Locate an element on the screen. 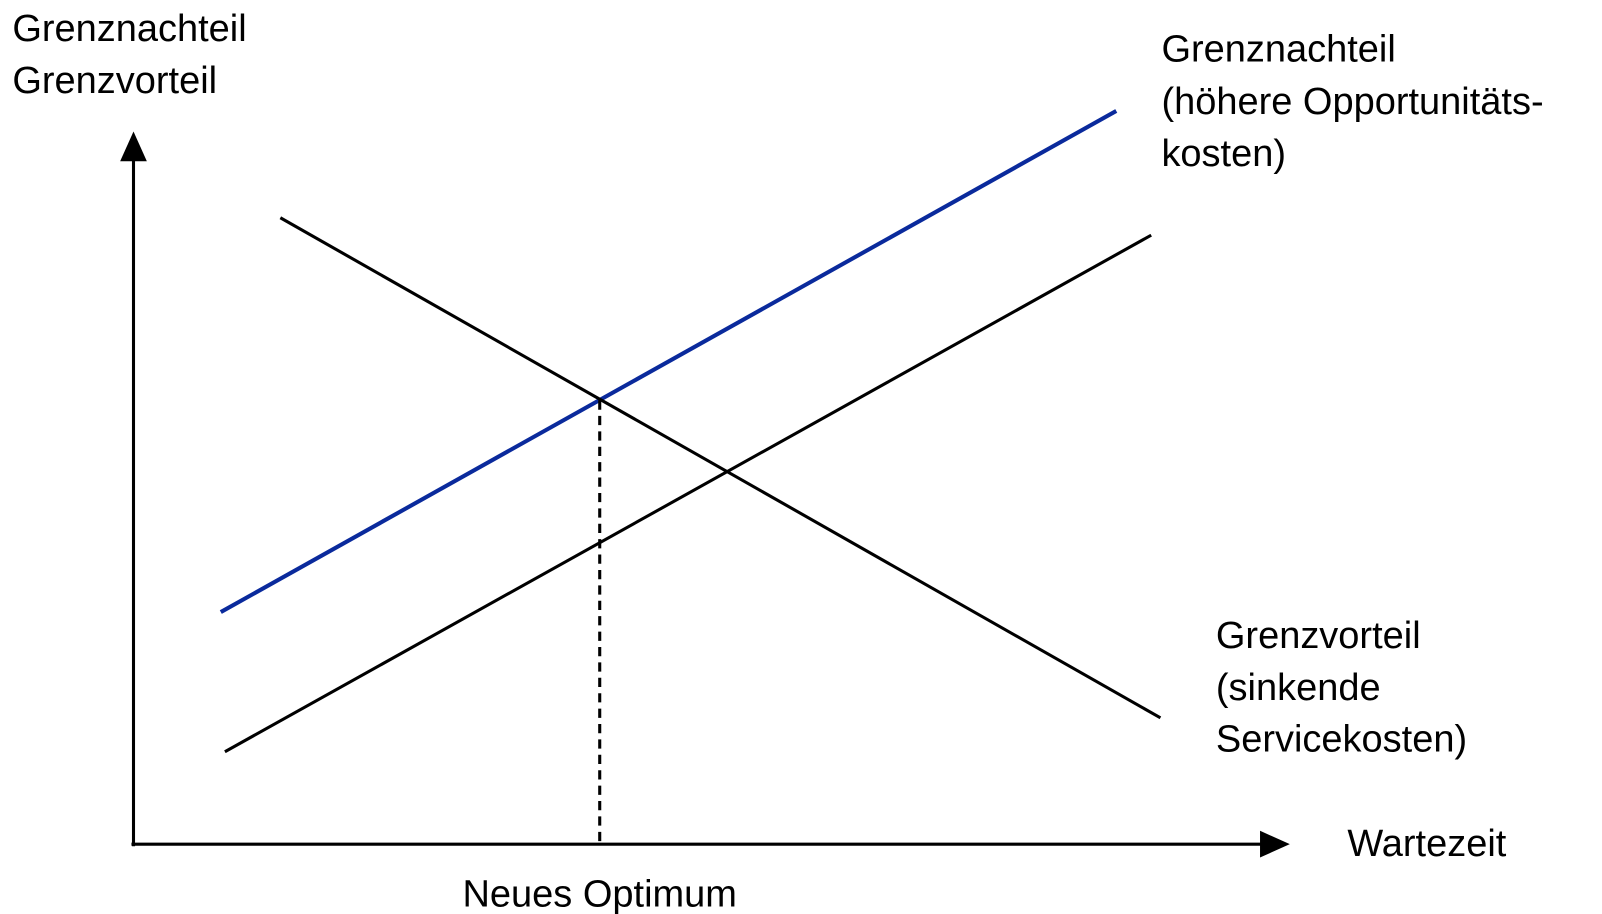 This screenshot has width=1602, height=914. curve-label: Servicekosten) is located at coordinates (1341, 739).